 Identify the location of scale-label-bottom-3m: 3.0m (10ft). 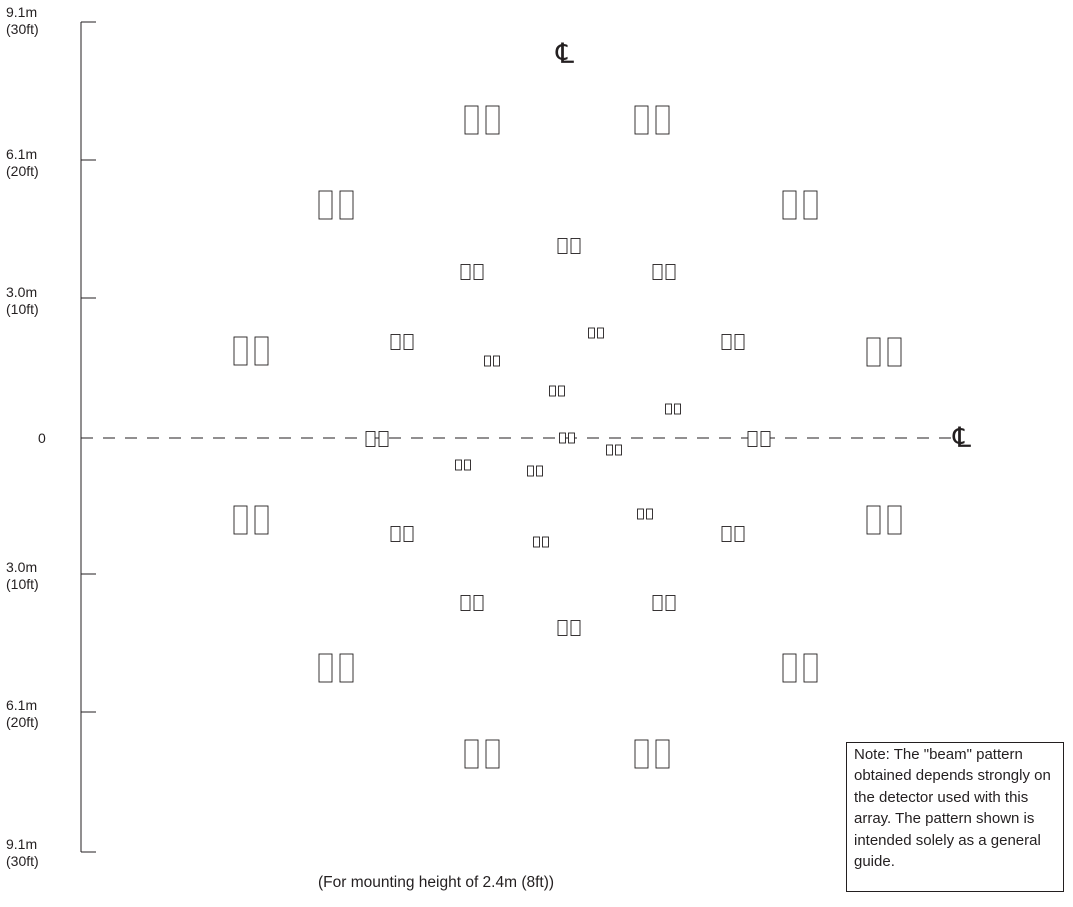
(22, 575).